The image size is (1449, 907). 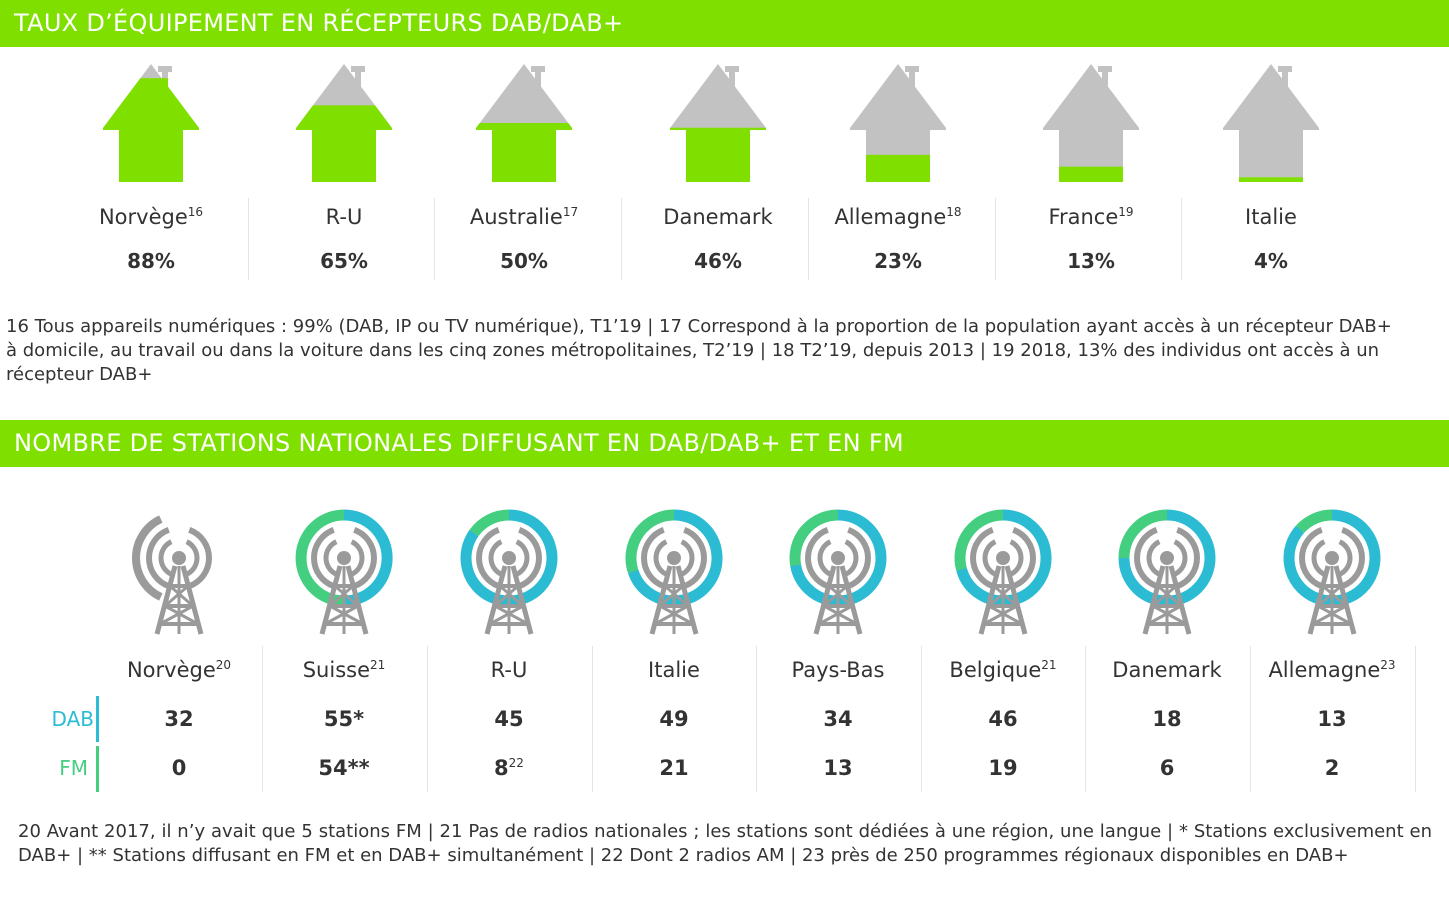 I want to click on tower-country-label: Danemark, so click(x=1167, y=670).